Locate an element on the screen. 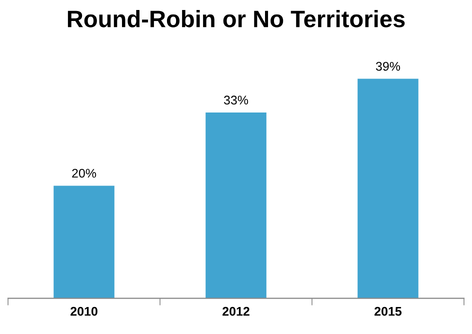  data-label: 33% is located at coordinates (236, 100).